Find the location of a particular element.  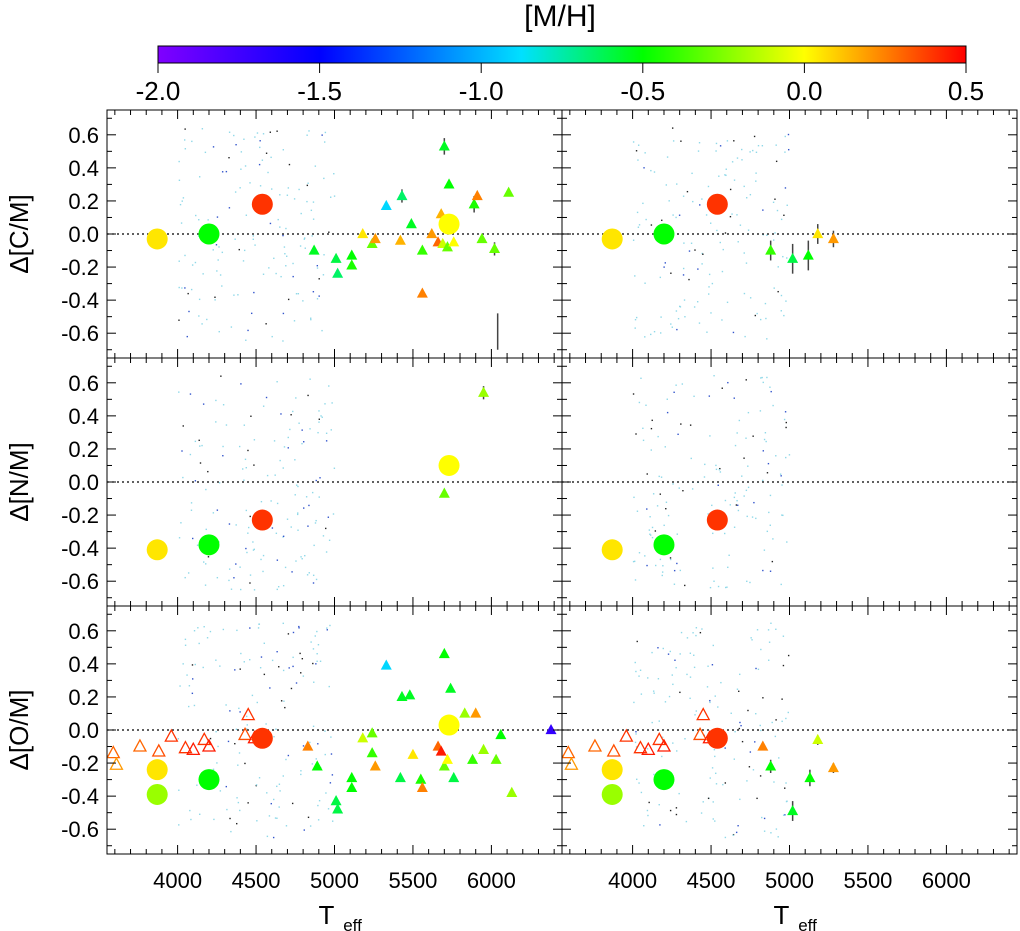

x-axis-label: T is located at coordinates (327, 915).